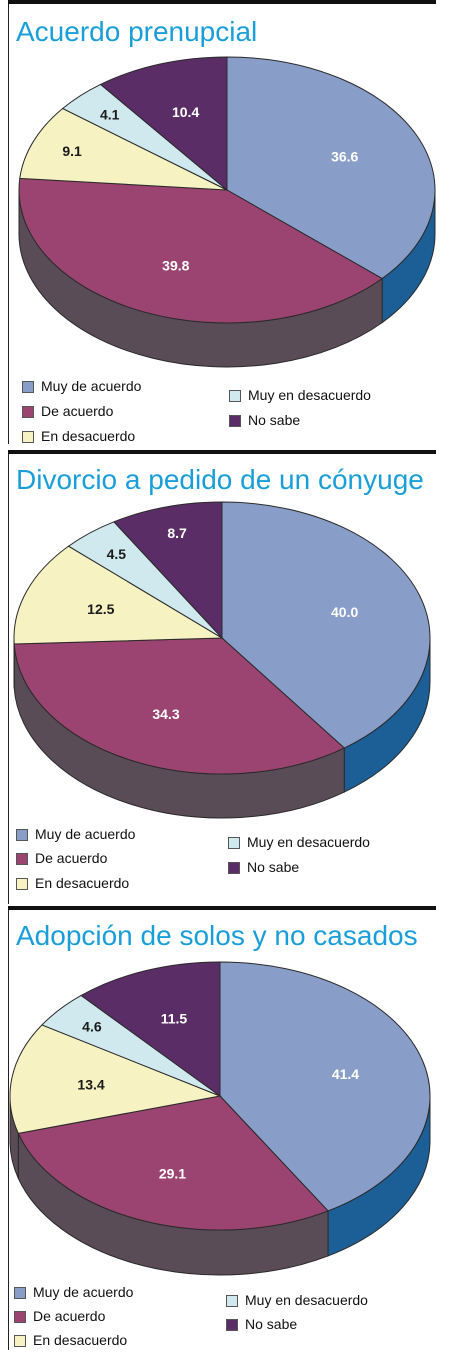 The height and width of the screenshot is (1354, 450). What do you see at coordinates (220, 479) in the screenshot?
I see `chart-title: Divorcio a pedido de un cónyuge` at bounding box center [220, 479].